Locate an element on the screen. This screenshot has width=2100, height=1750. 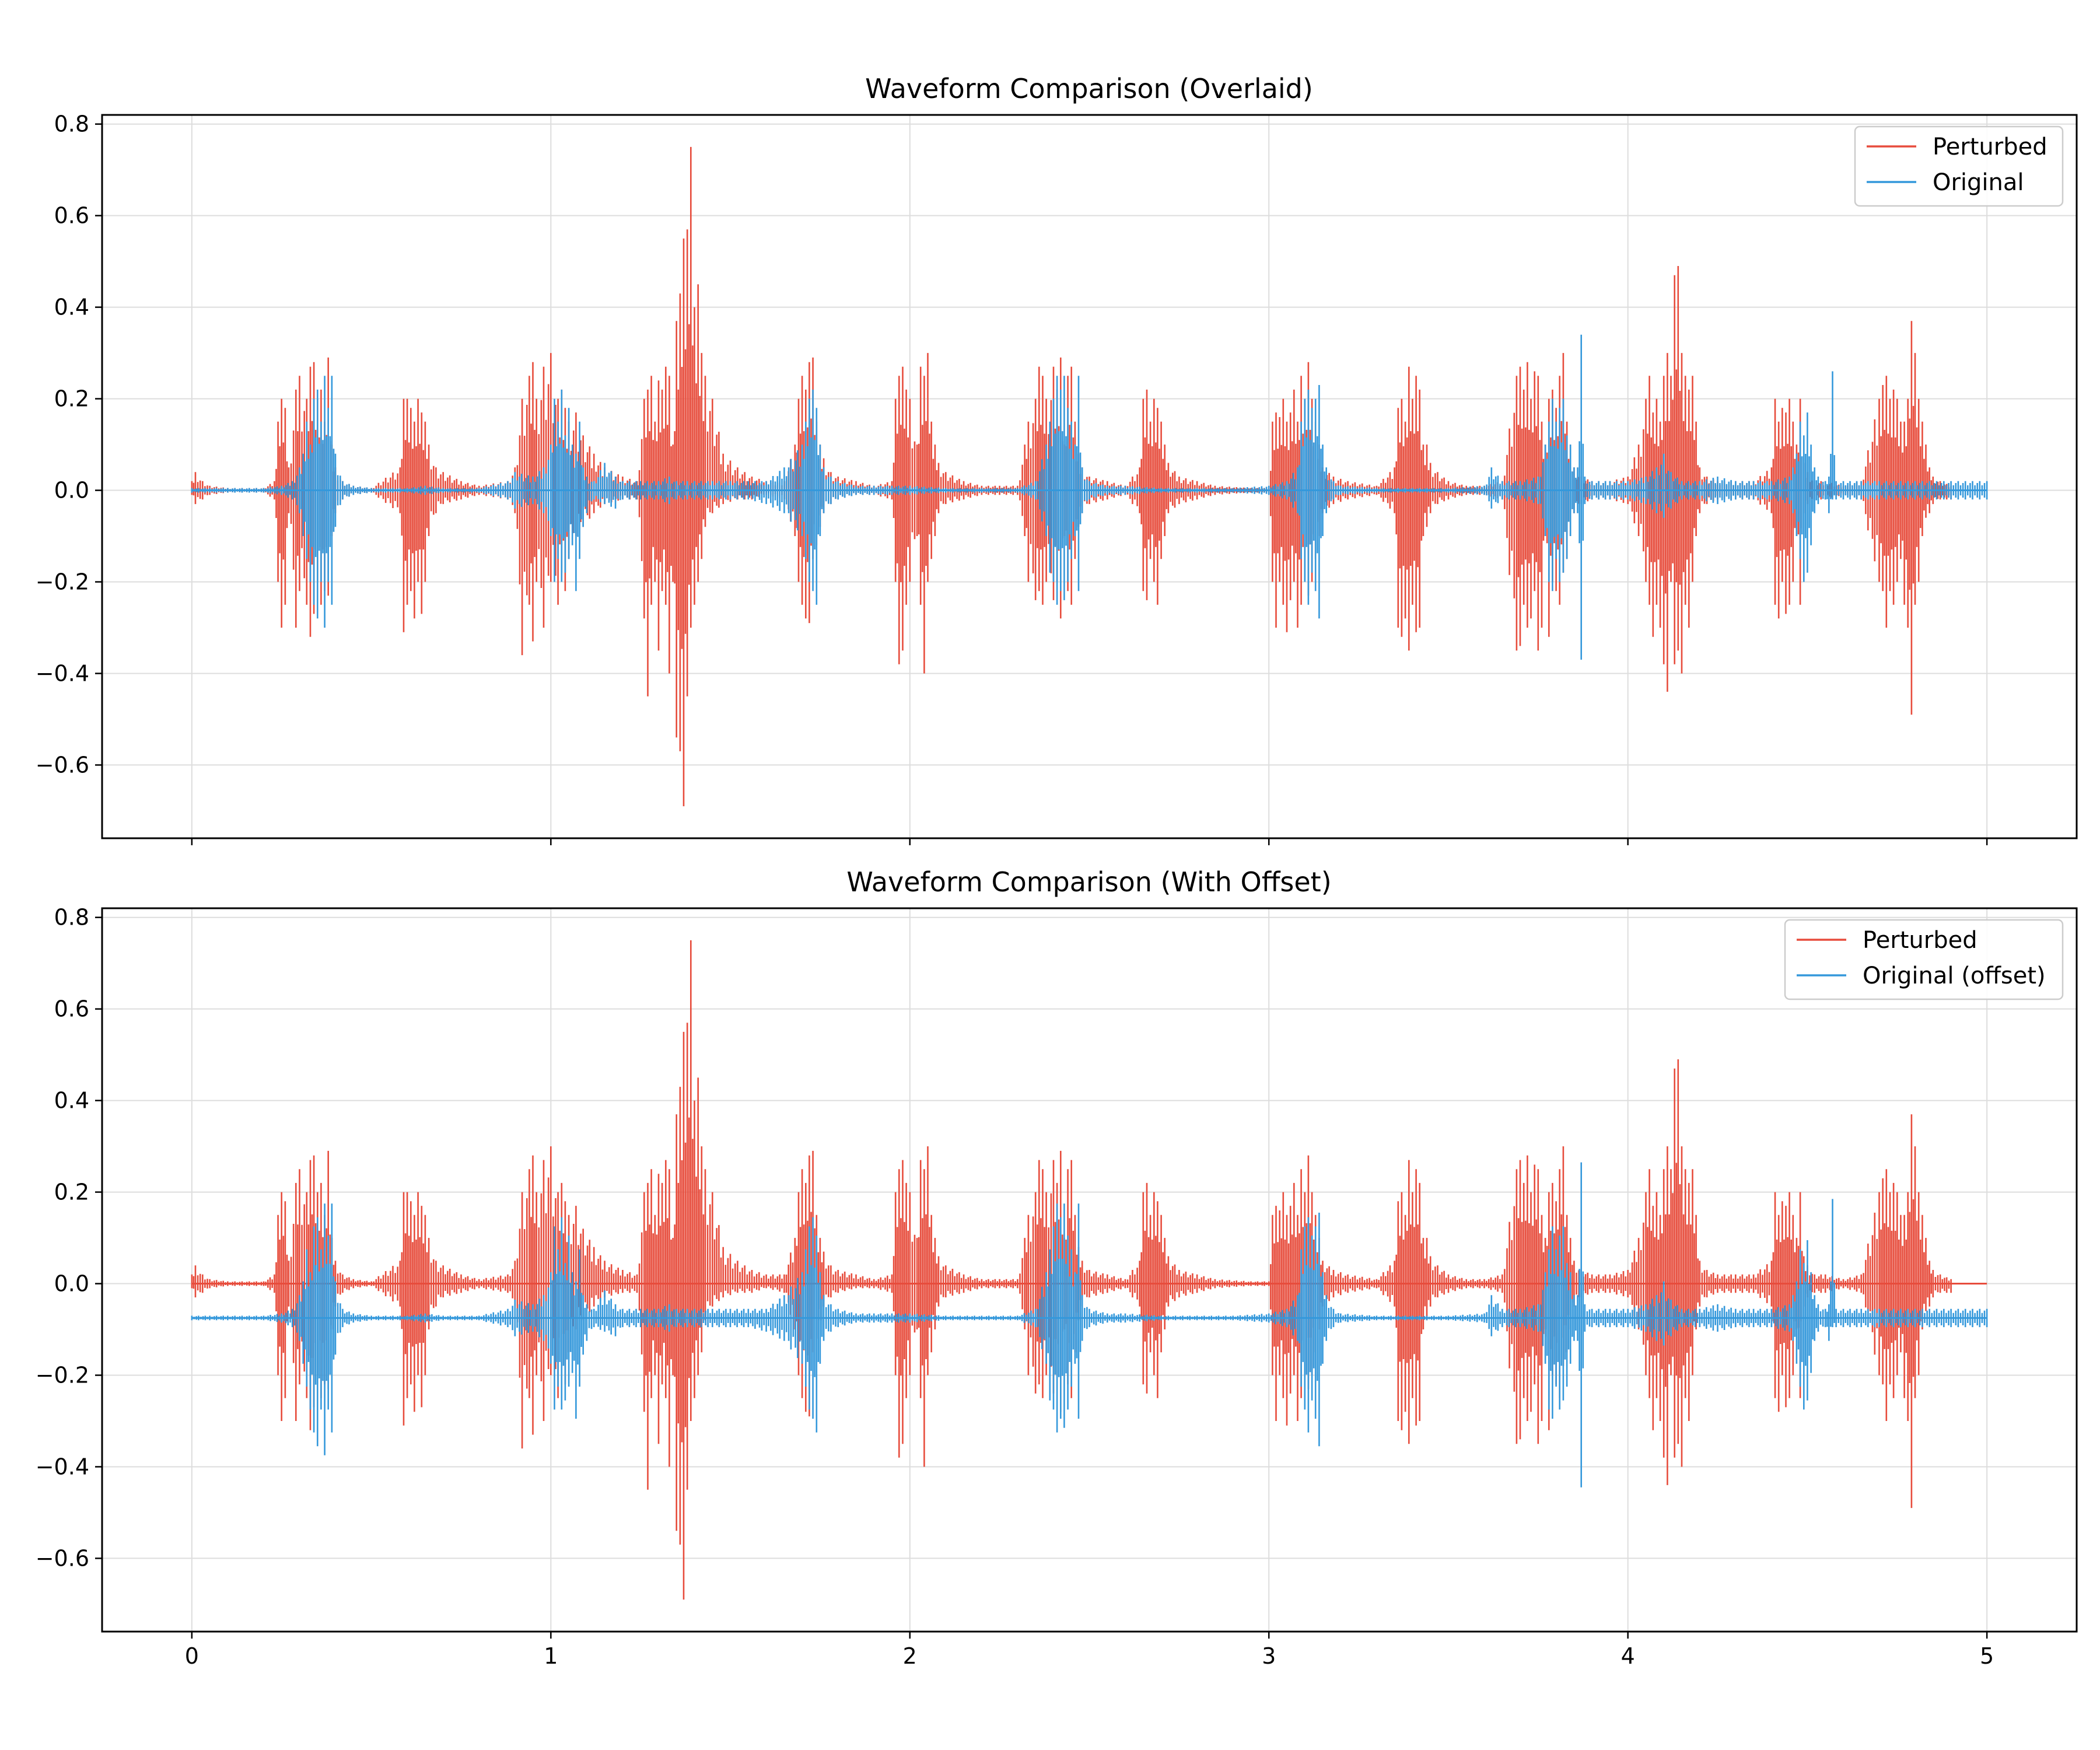
x-tick-label: 2 is located at coordinates (910, 1656).